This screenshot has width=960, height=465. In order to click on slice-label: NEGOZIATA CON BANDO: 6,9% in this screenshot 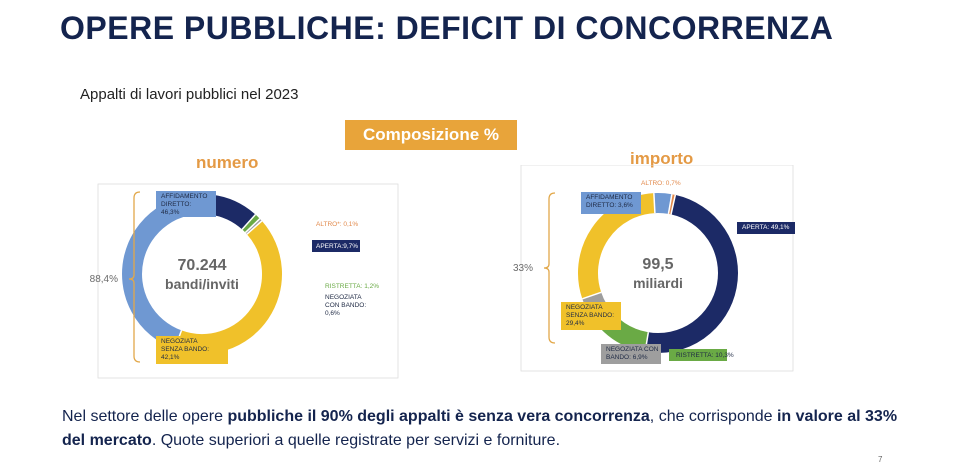, I will do `click(631, 354)`.